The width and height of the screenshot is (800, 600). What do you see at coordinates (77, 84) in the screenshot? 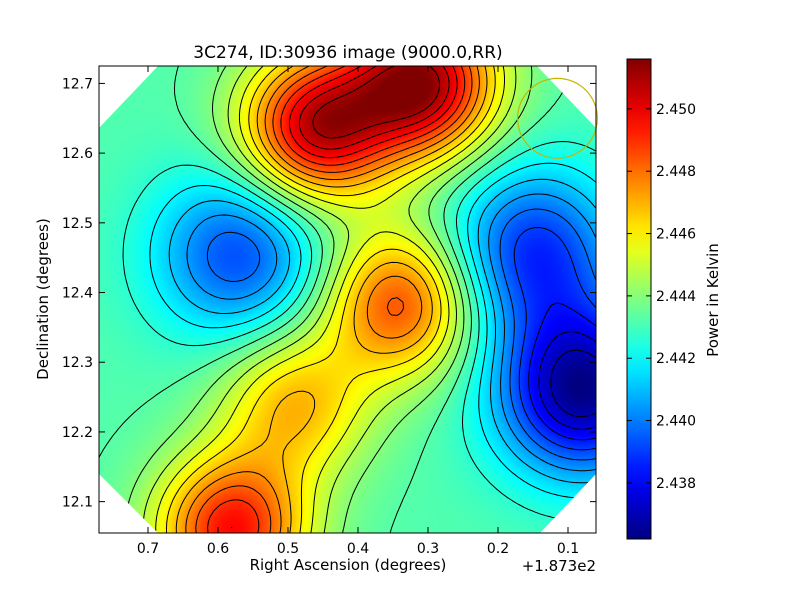
I see `y-tick-label: 12.7` at bounding box center [77, 84].